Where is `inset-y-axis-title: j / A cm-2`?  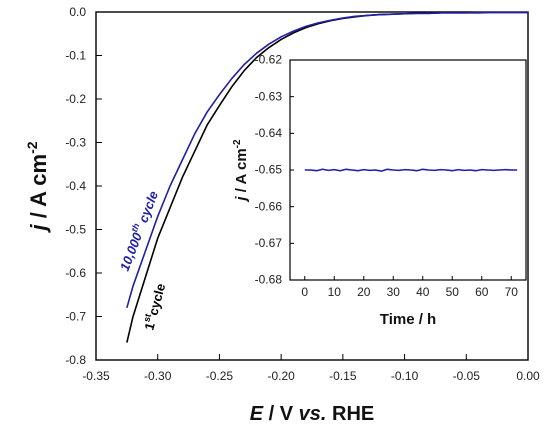
inset-y-axis-title: j / A cm-2 is located at coordinates (241, 171).